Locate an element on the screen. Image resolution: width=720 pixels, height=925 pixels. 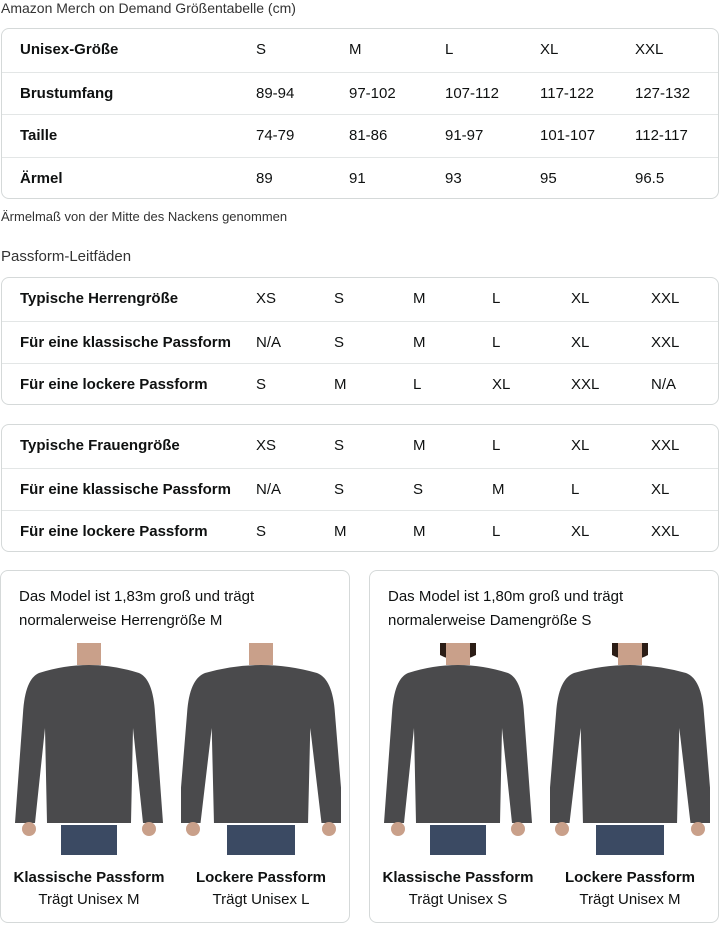
wears-label: Trägt Unisex S is located at coordinates (458, 899).